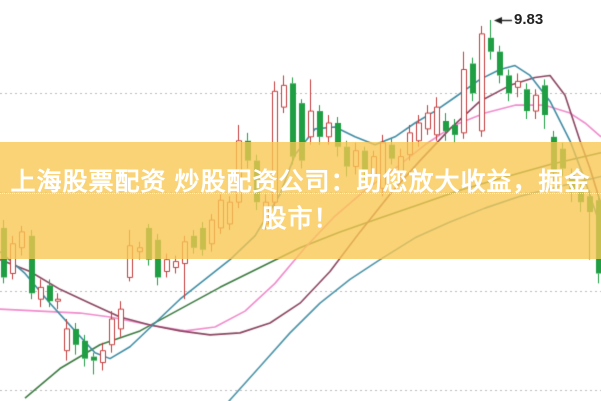 The image size is (601, 401). Describe the element at coordinates (300, 218) in the screenshot. I see `banner-text-line2: 股市！` at that location.